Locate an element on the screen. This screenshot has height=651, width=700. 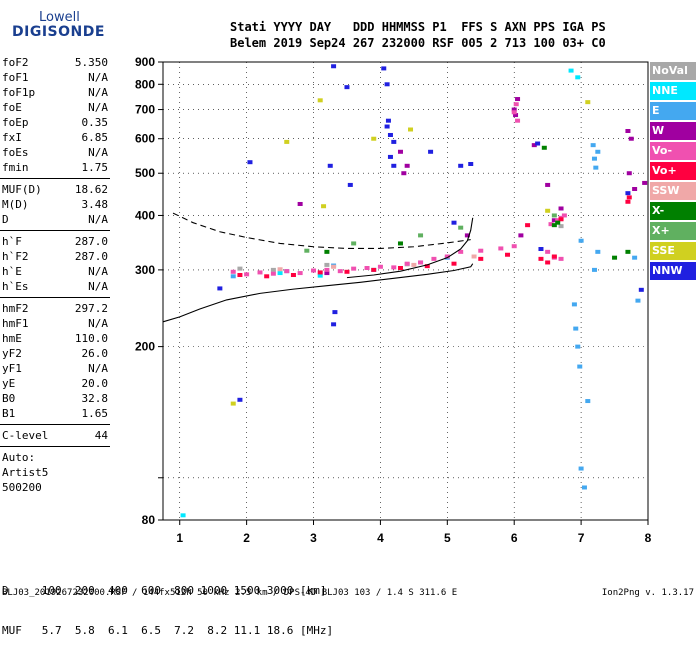
param-value: 287.0 is located at coordinates (91, 241).